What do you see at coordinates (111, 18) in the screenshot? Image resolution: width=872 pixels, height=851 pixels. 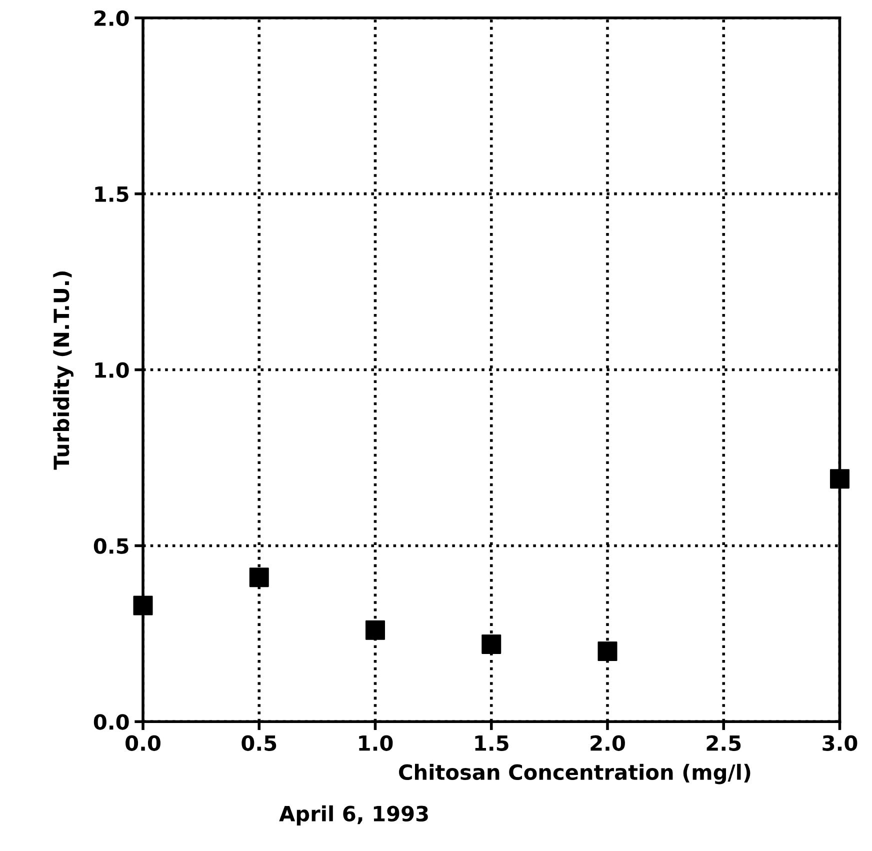 I see `y-tick-label: 2.0` at bounding box center [111, 18].